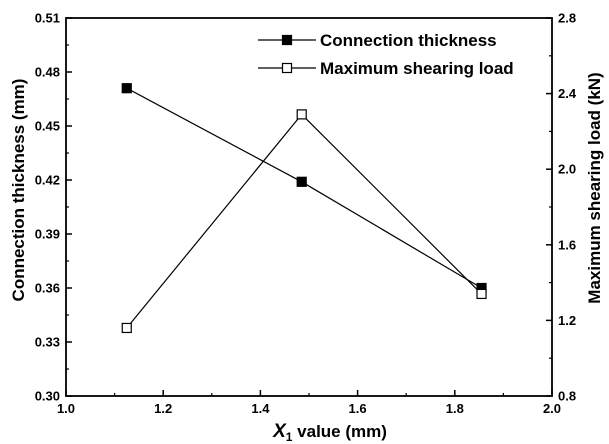 The image size is (609, 444). What do you see at coordinates (47, 18) in the screenshot?
I see `left-y-tick-label: 0.51` at bounding box center [47, 18].